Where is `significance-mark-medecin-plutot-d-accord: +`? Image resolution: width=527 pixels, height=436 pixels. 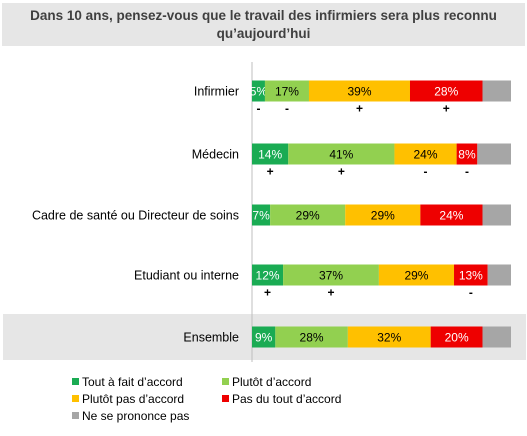
significance-mark-medecin-plutot-d-accord: + is located at coordinates (341, 172).